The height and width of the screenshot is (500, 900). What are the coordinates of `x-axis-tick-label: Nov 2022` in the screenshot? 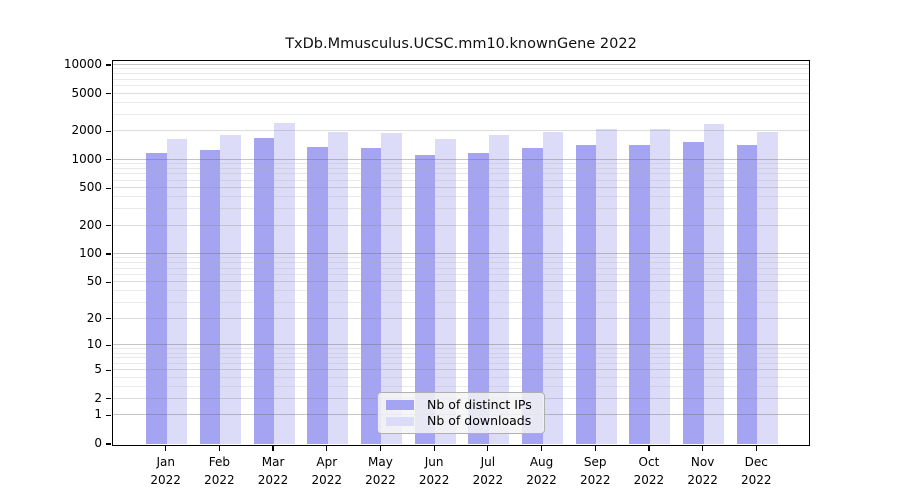 It's located at (703, 471).